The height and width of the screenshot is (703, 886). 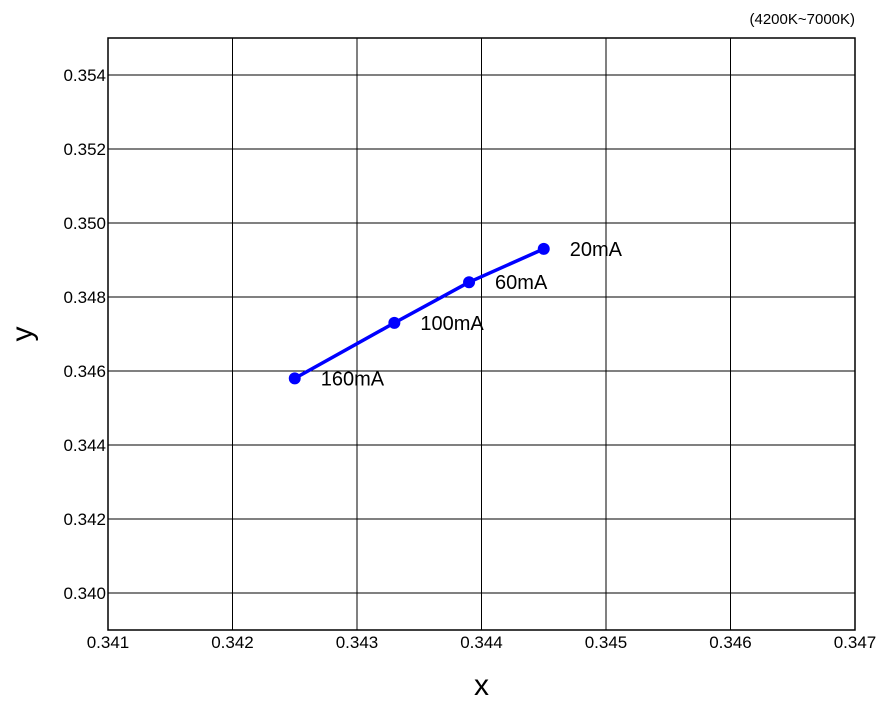 I want to click on x-tick-label: 0.344, so click(x=481, y=642).